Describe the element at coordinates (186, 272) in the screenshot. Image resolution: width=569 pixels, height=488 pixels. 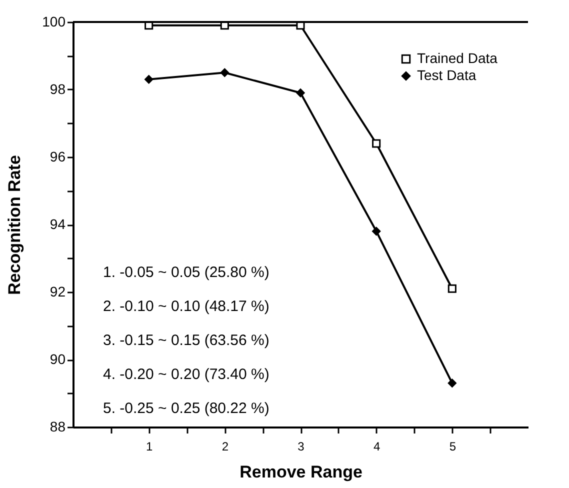
I see `annotation: 1. -0.05 ~ 0.05 (25.80 %)` at that location.